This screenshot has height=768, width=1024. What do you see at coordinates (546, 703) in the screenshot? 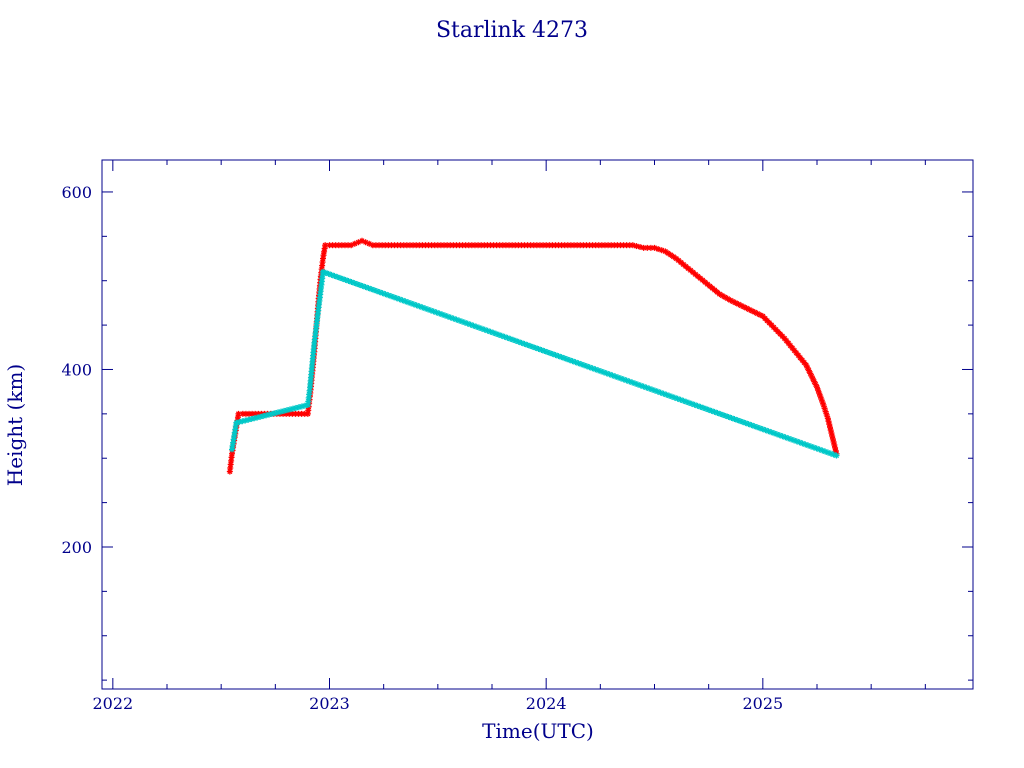
I see `x-tick-label: 2024` at bounding box center [546, 703].